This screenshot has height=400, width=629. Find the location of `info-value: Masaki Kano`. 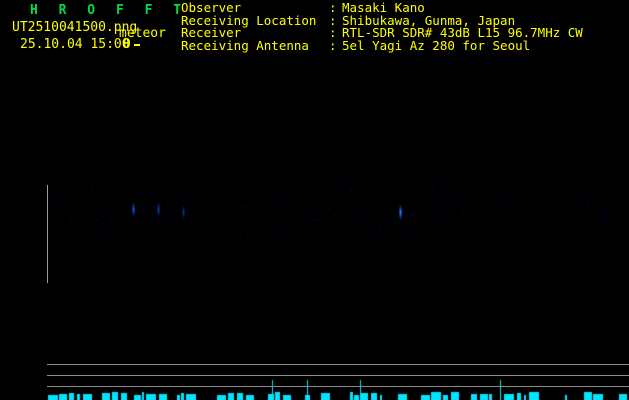

info-value: Masaki Kano is located at coordinates (383, 7).